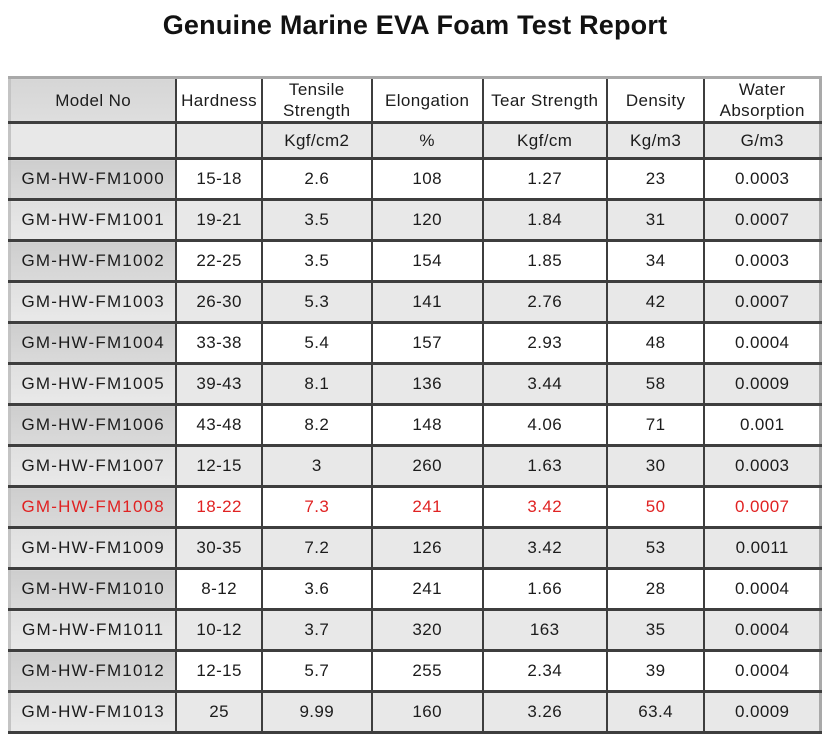 The image size is (830, 747). I want to click on hardness-cell: 10-12, so click(219, 630).